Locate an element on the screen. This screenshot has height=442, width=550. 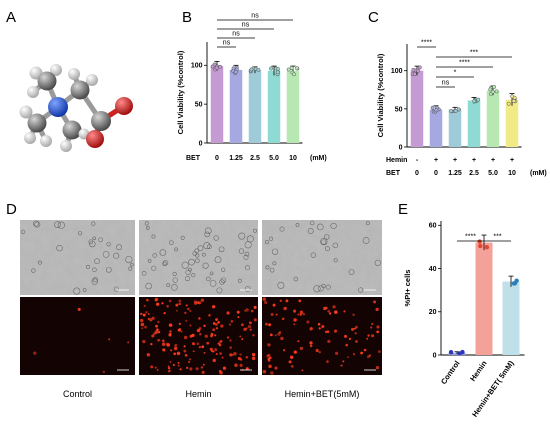
bet-row-value: 10 is located at coordinates (512, 173).